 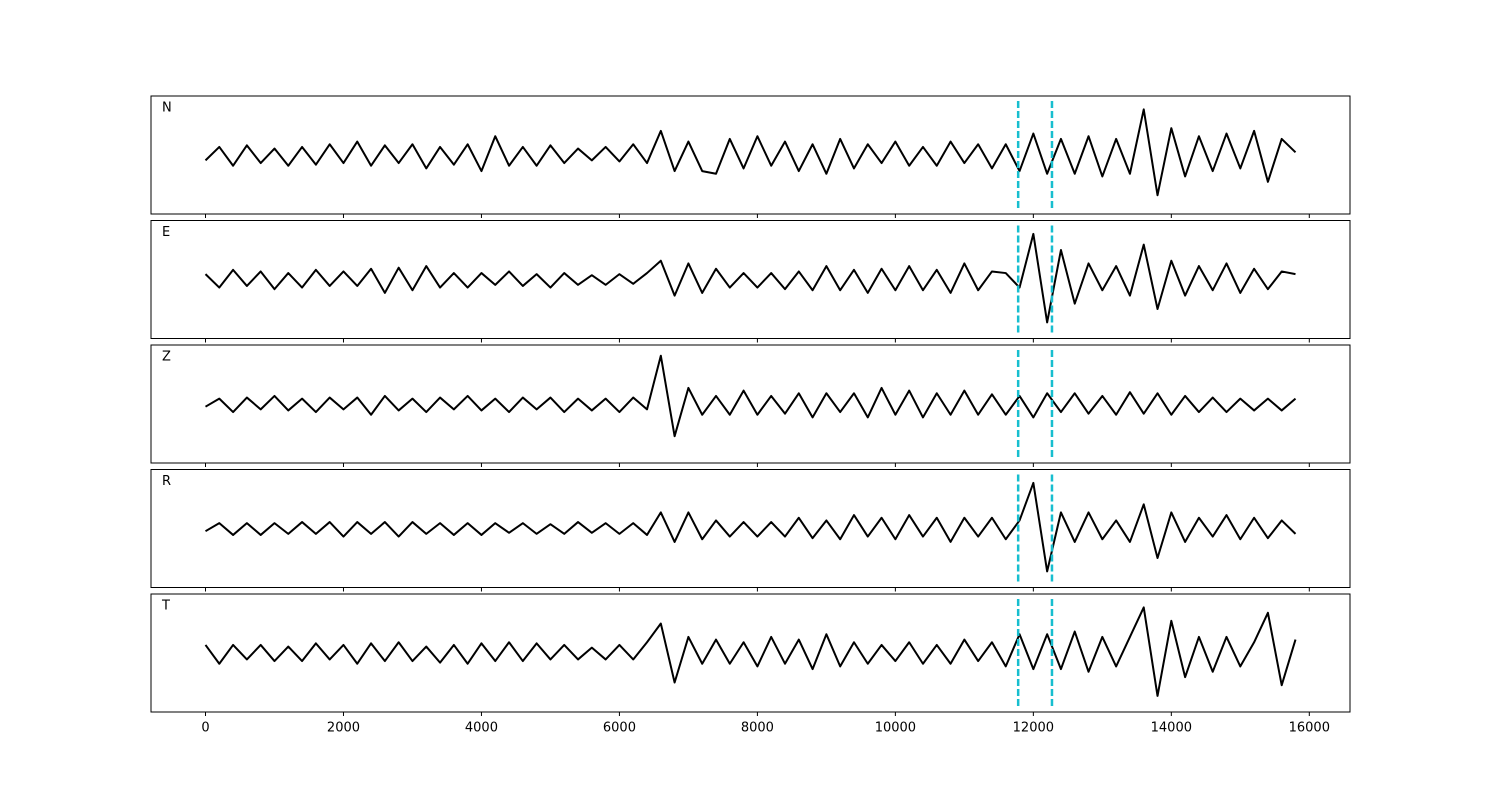 I want to click on x-tick-label: 14000, so click(x=1171, y=728).